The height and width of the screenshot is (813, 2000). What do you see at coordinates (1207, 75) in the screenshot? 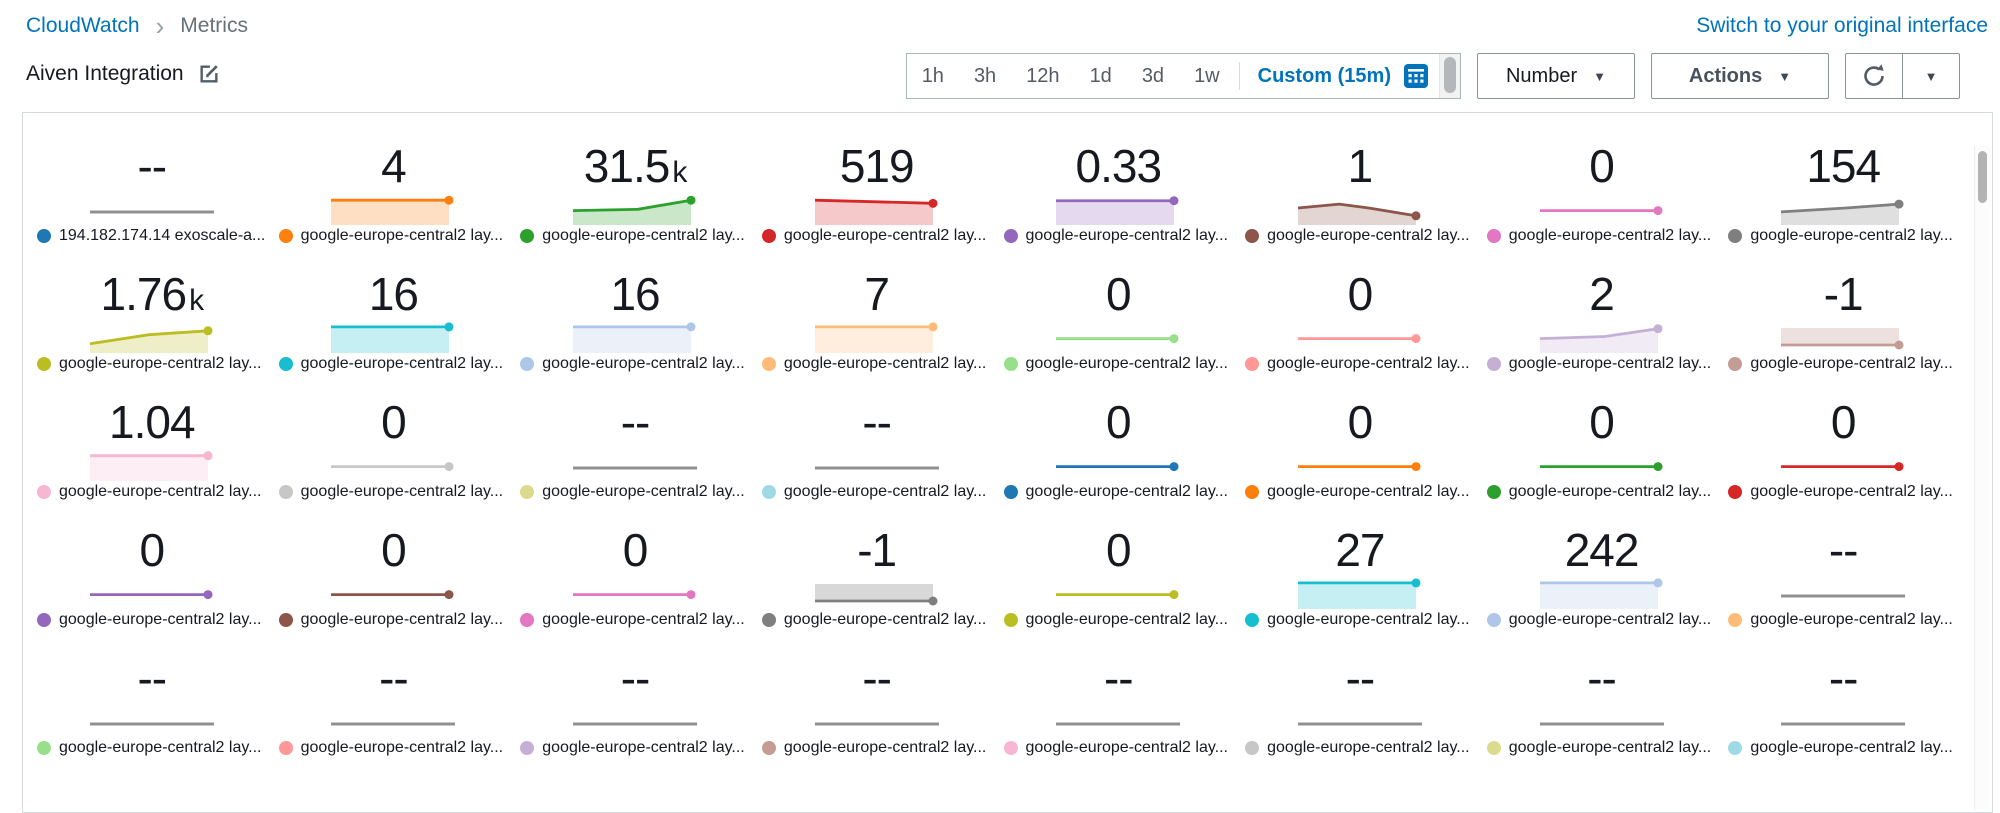
I see `time-range-1w: 1w` at bounding box center [1207, 75].